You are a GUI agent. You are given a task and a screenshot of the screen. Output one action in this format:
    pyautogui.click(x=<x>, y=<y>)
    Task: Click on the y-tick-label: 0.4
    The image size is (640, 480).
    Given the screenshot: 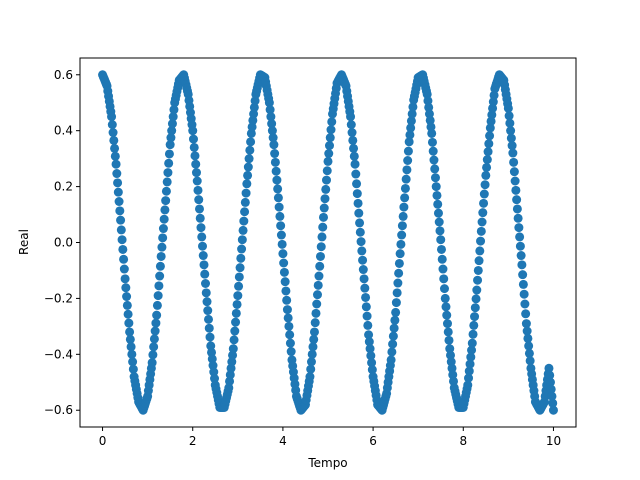 What is the action you would take?
    pyautogui.click(x=63, y=131)
    